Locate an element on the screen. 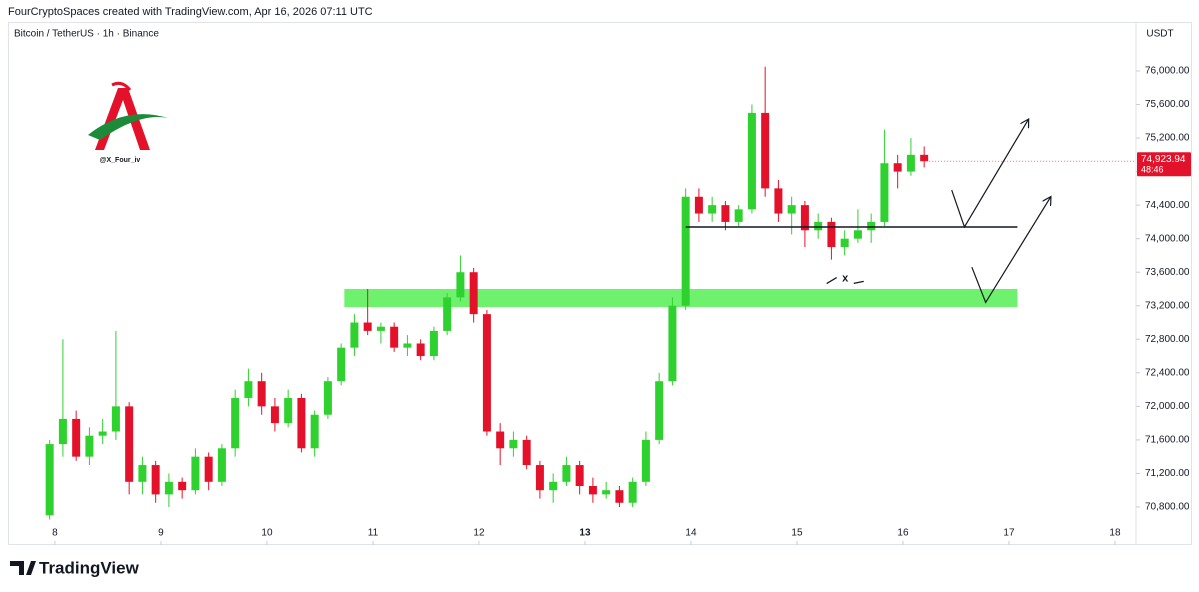 This screenshot has height=592, width=1199. price-box is located at coordinates (1164, 164).